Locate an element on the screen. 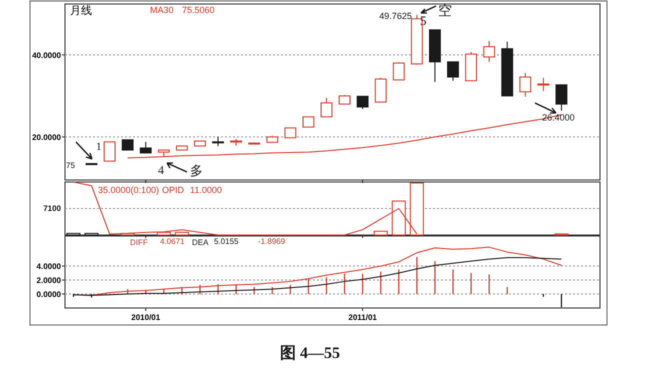 This screenshot has width=646, height=380. y-tick-label: 2.0000 is located at coordinates (49, 281).